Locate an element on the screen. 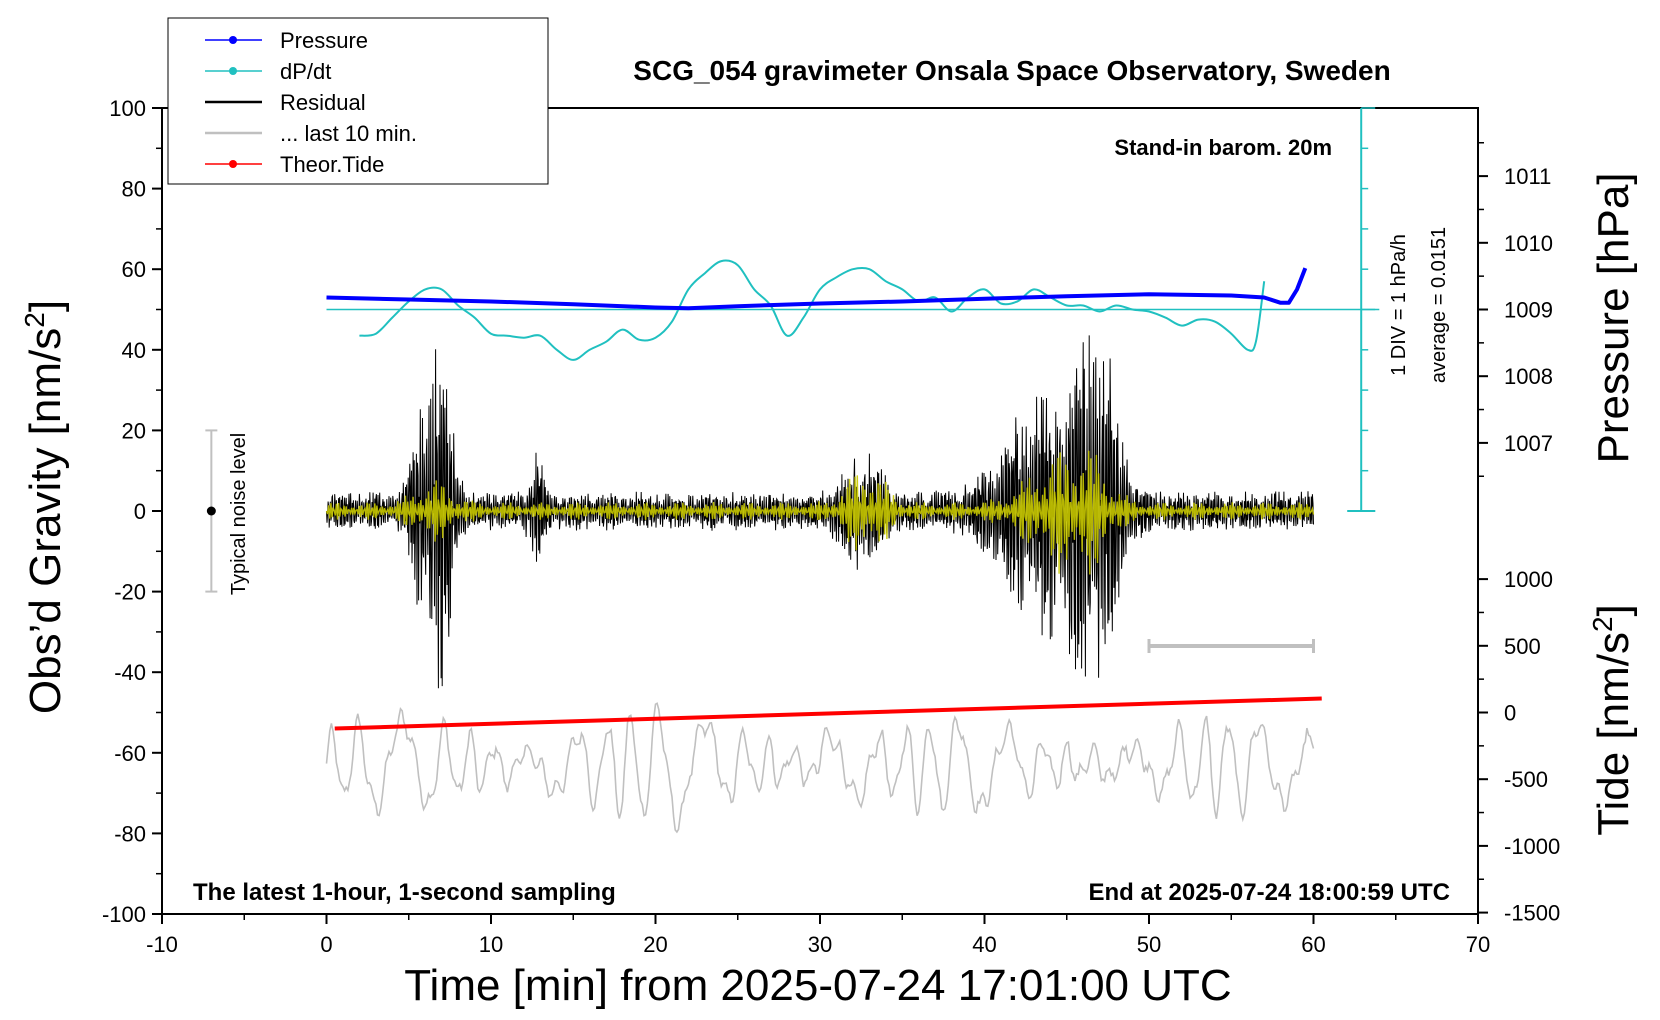 The image size is (1660, 1020). legend-label: ... last 10 min. is located at coordinates (348, 133).